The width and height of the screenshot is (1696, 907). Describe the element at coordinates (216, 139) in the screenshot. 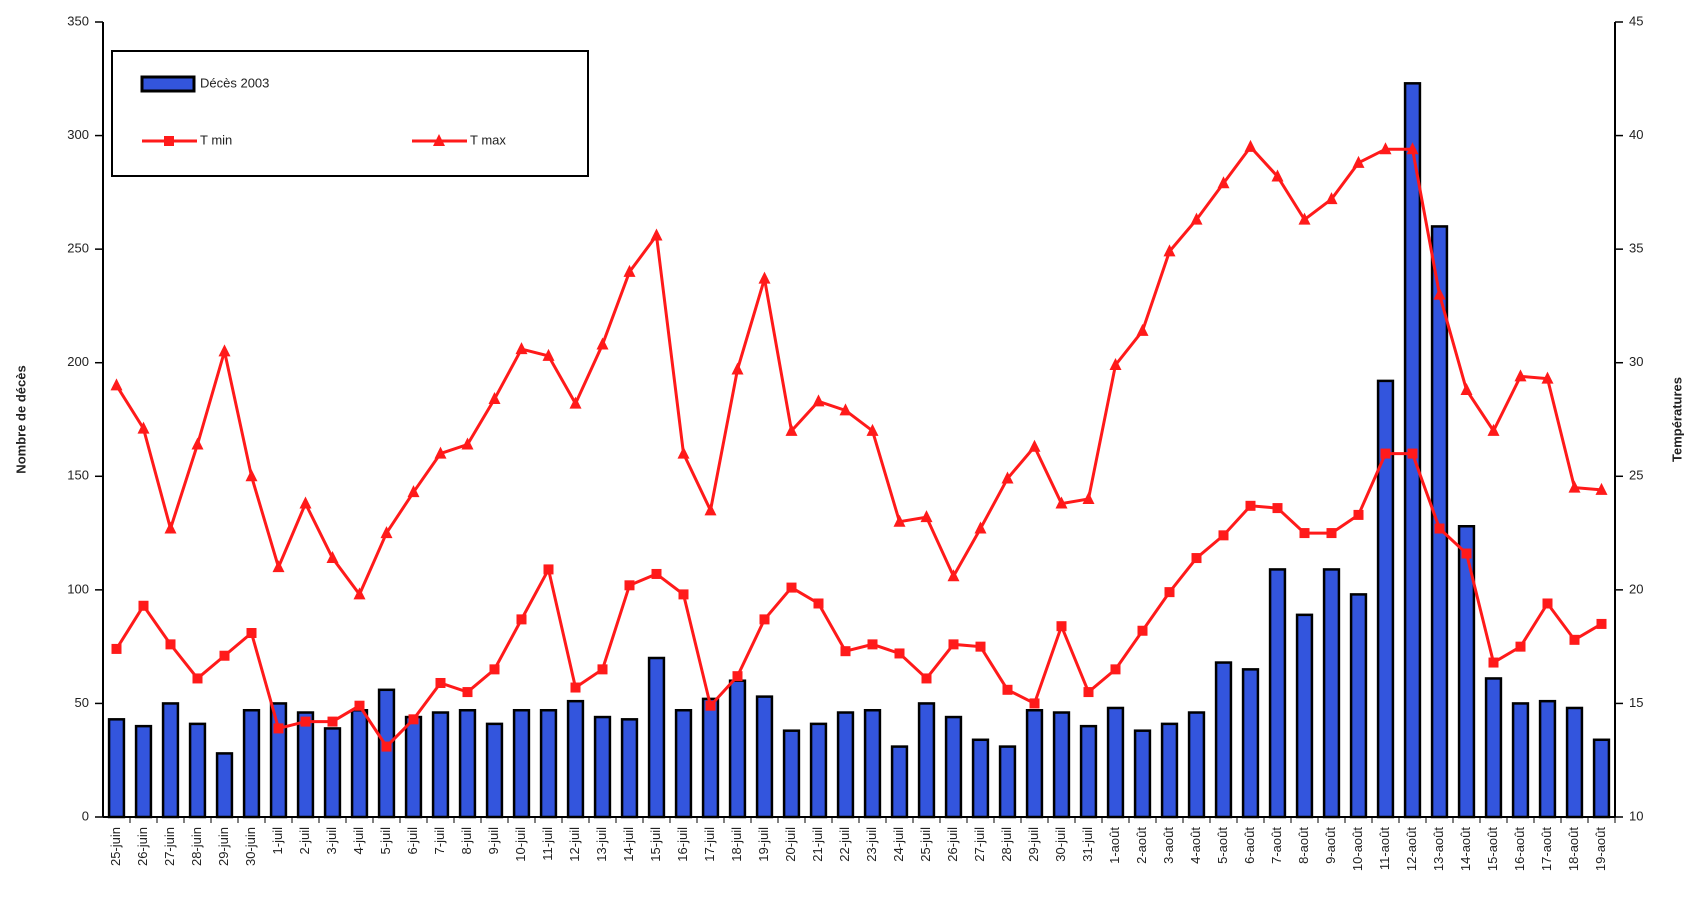

I see `legend-label: T min` at that location.